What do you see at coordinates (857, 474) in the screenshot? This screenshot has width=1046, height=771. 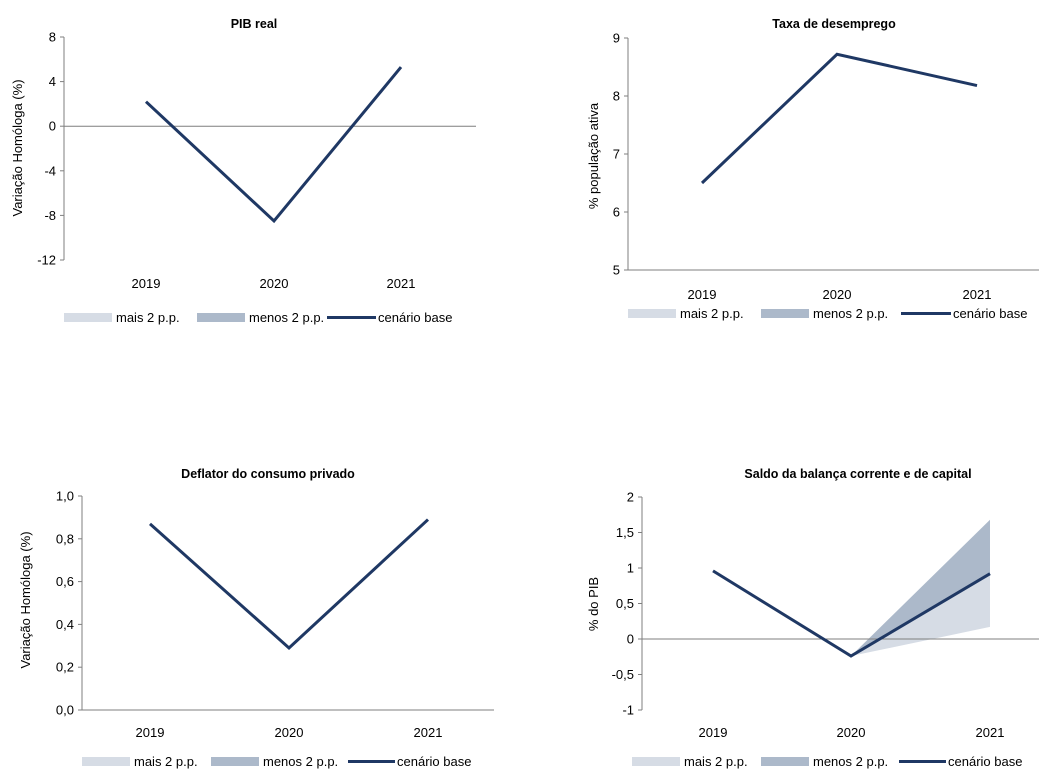 I see `chart-title: Saldo da balança corrente e de capital` at bounding box center [857, 474].